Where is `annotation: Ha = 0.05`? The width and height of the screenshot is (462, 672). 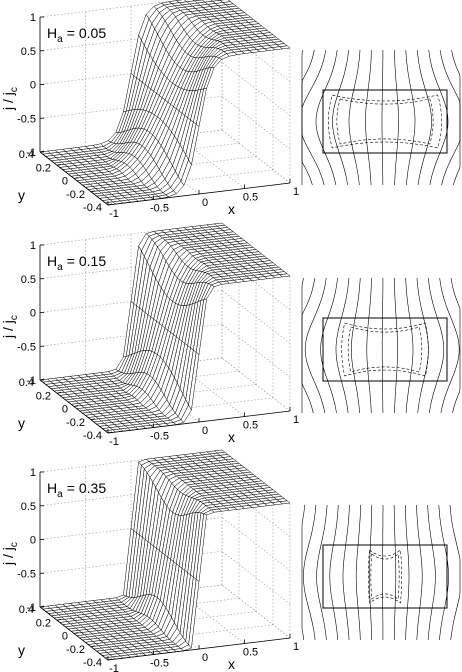 annotation: Ha = 0.05 is located at coordinates (76, 35).